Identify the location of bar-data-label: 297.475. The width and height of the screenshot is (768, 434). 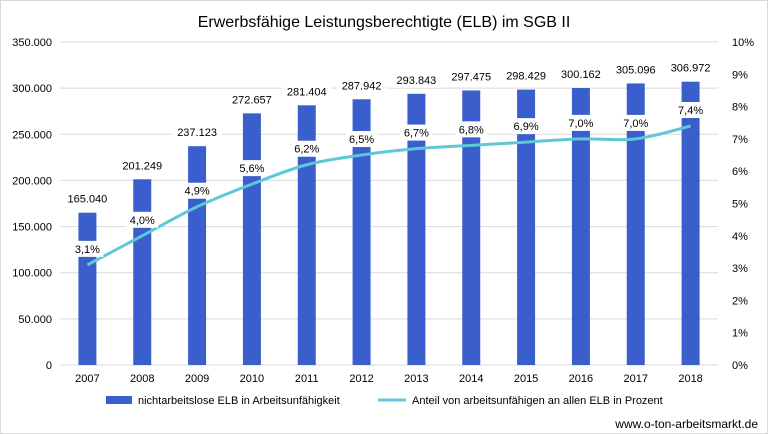
(471, 77).